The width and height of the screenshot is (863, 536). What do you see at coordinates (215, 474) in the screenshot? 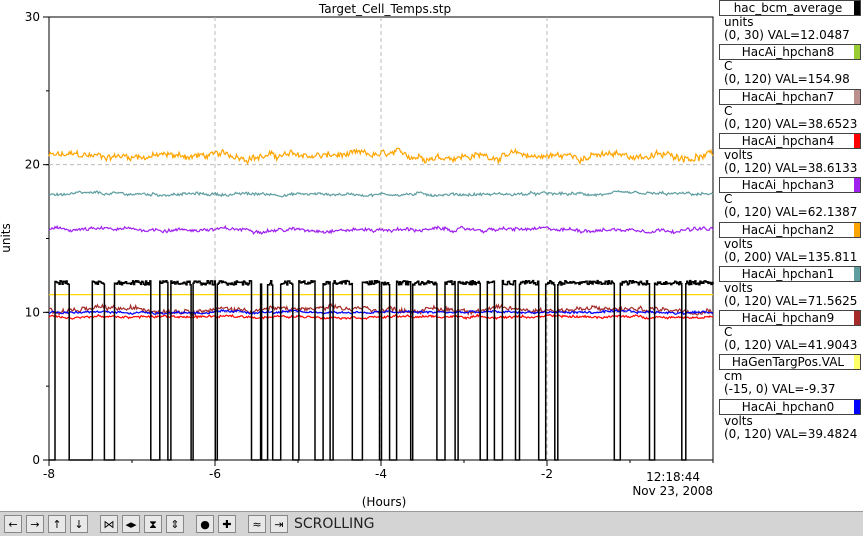
I see `x-tick-label: -6` at bounding box center [215, 474].